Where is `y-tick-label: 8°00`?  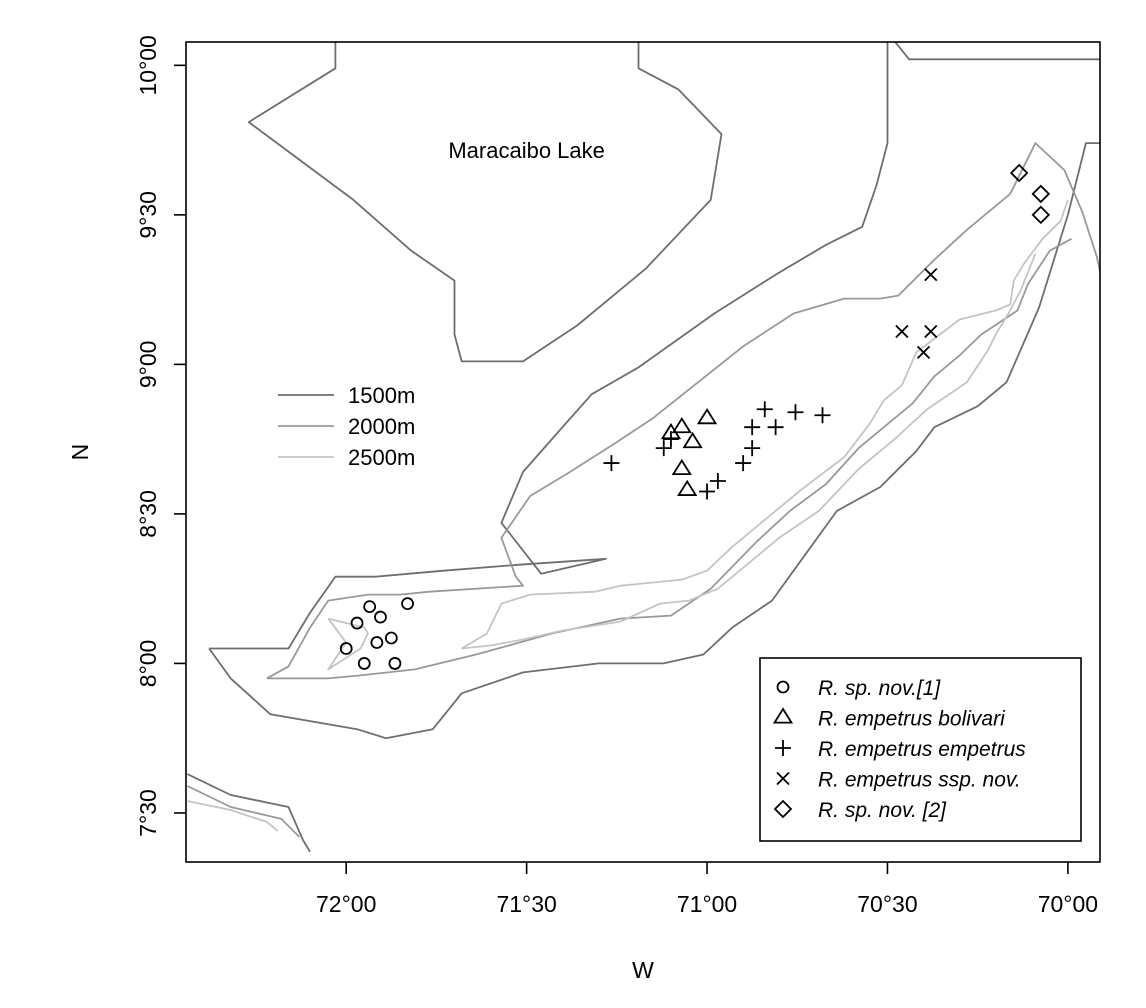 y-tick-label: 8°00 is located at coordinates (148, 664).